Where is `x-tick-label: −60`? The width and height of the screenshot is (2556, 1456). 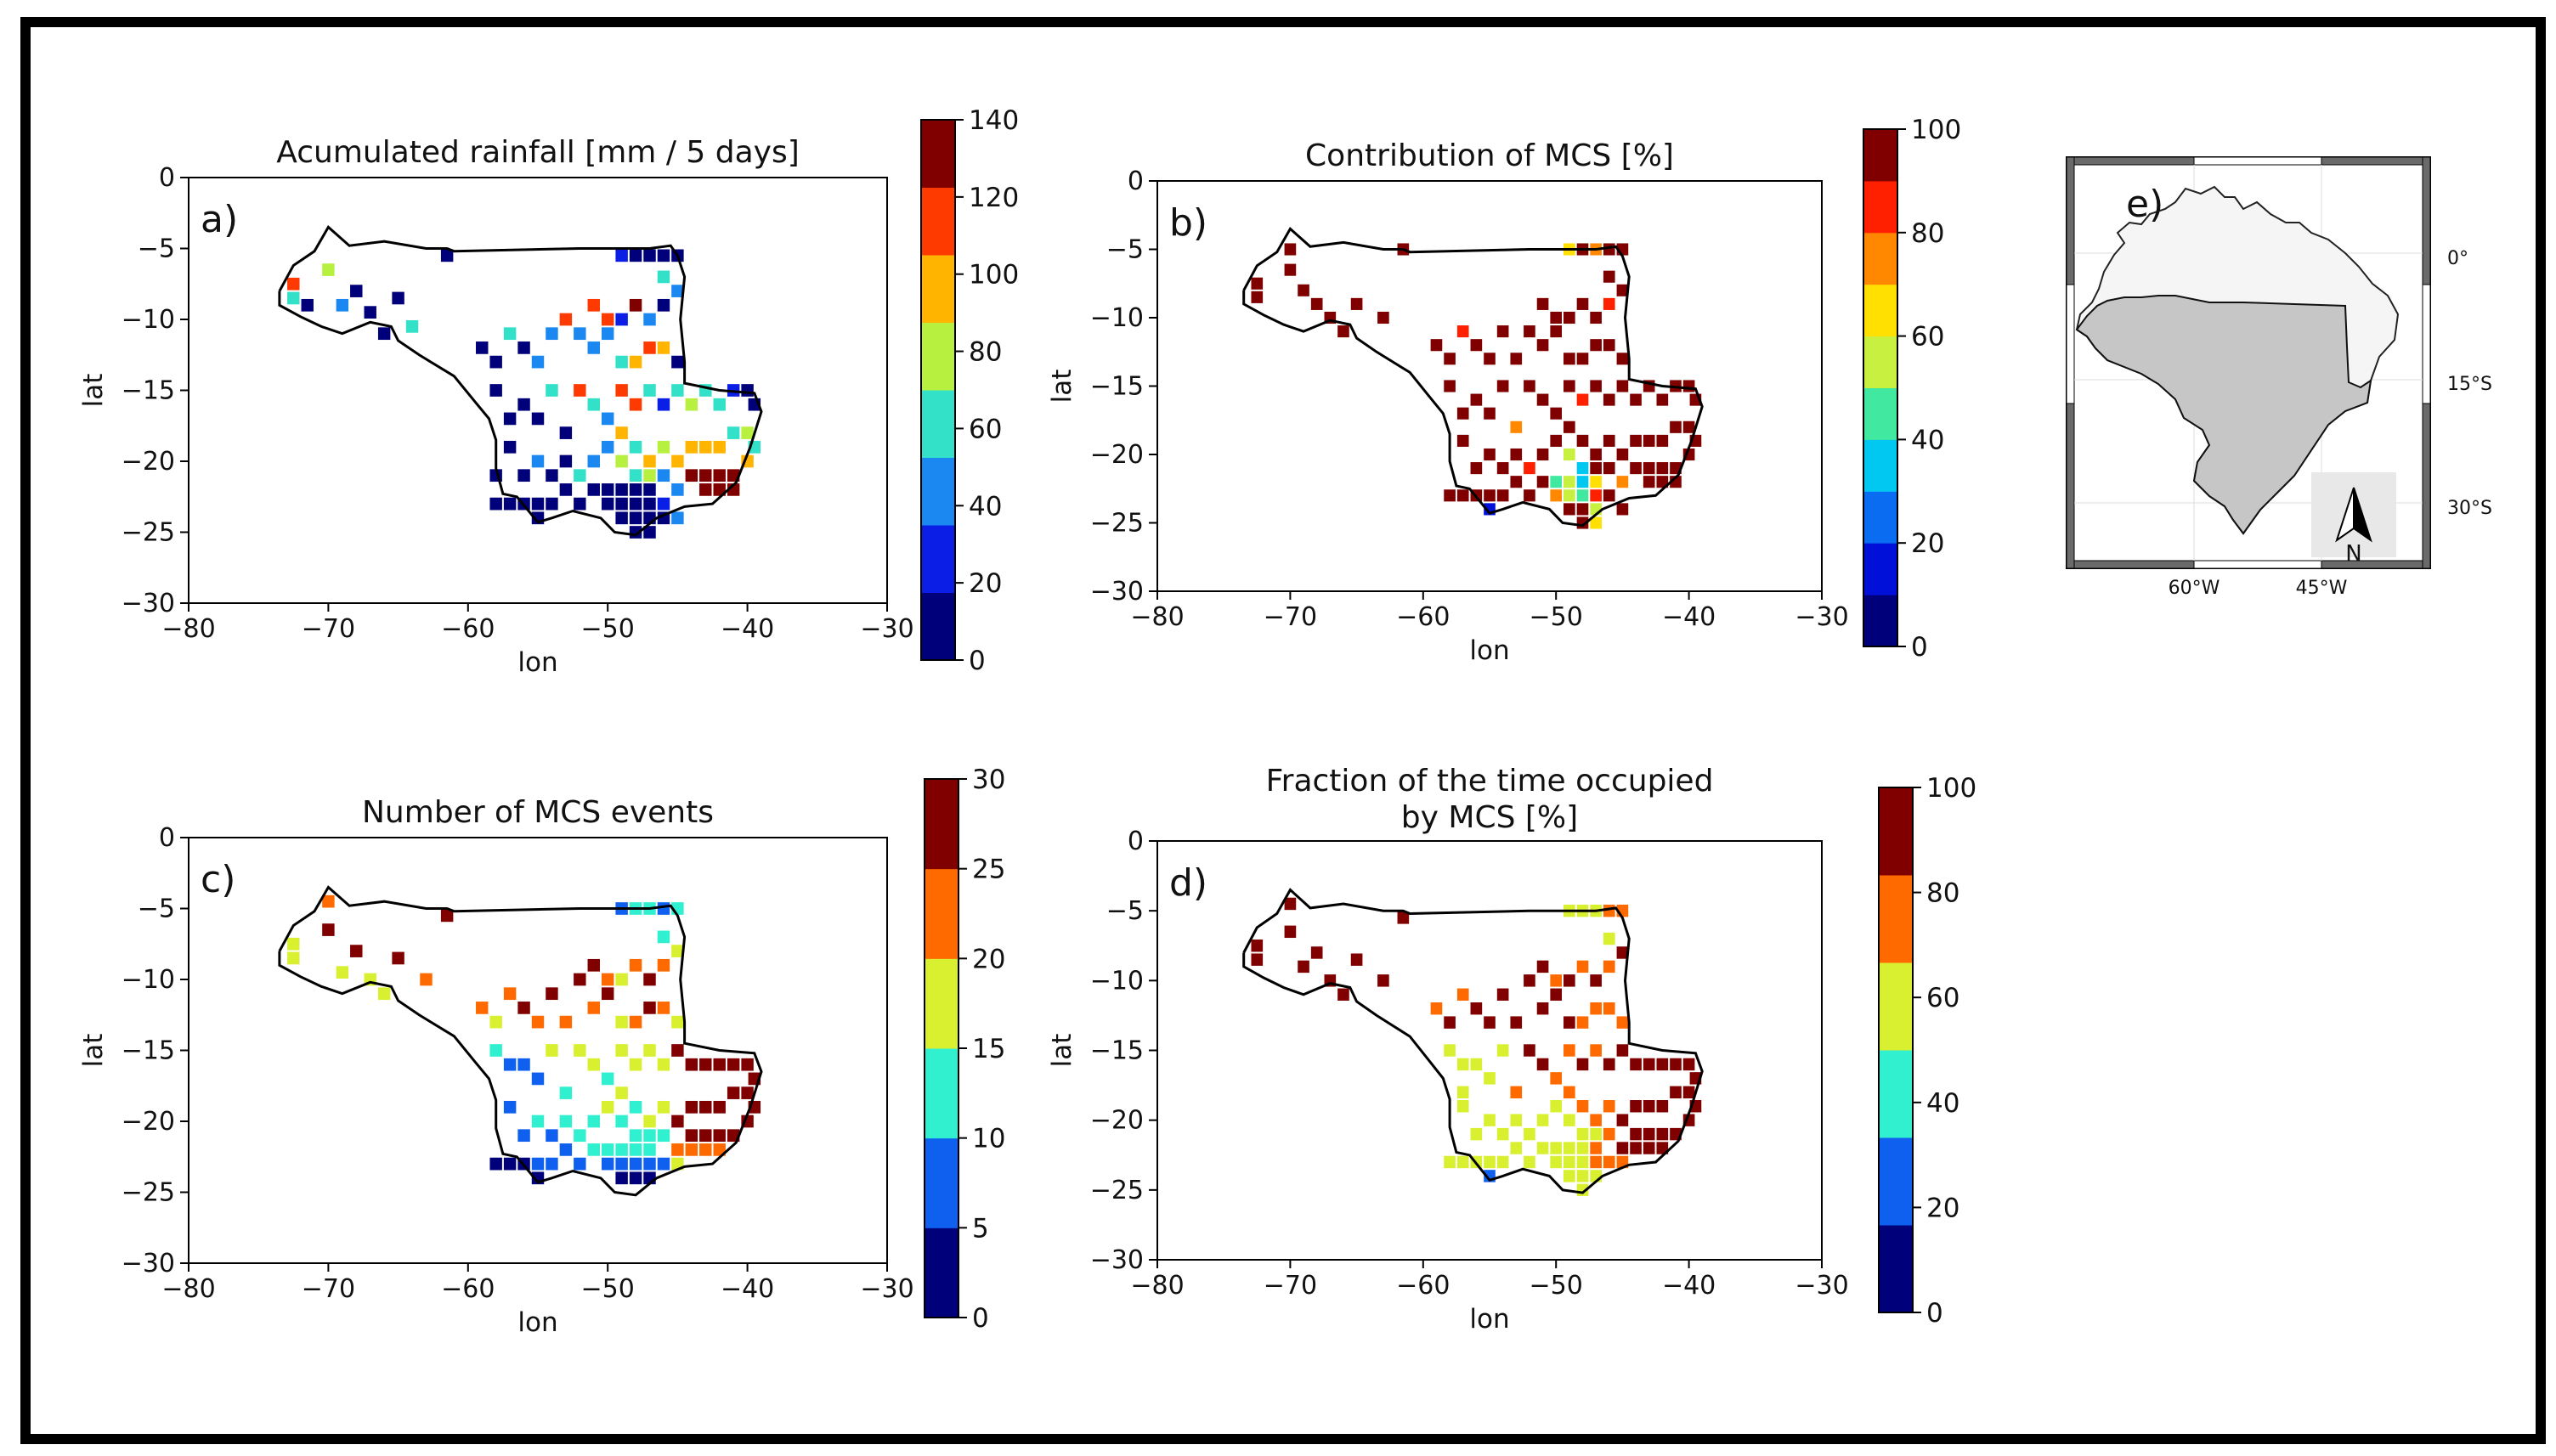
x-tick-label: −60 is located at coordinates (468, 629).